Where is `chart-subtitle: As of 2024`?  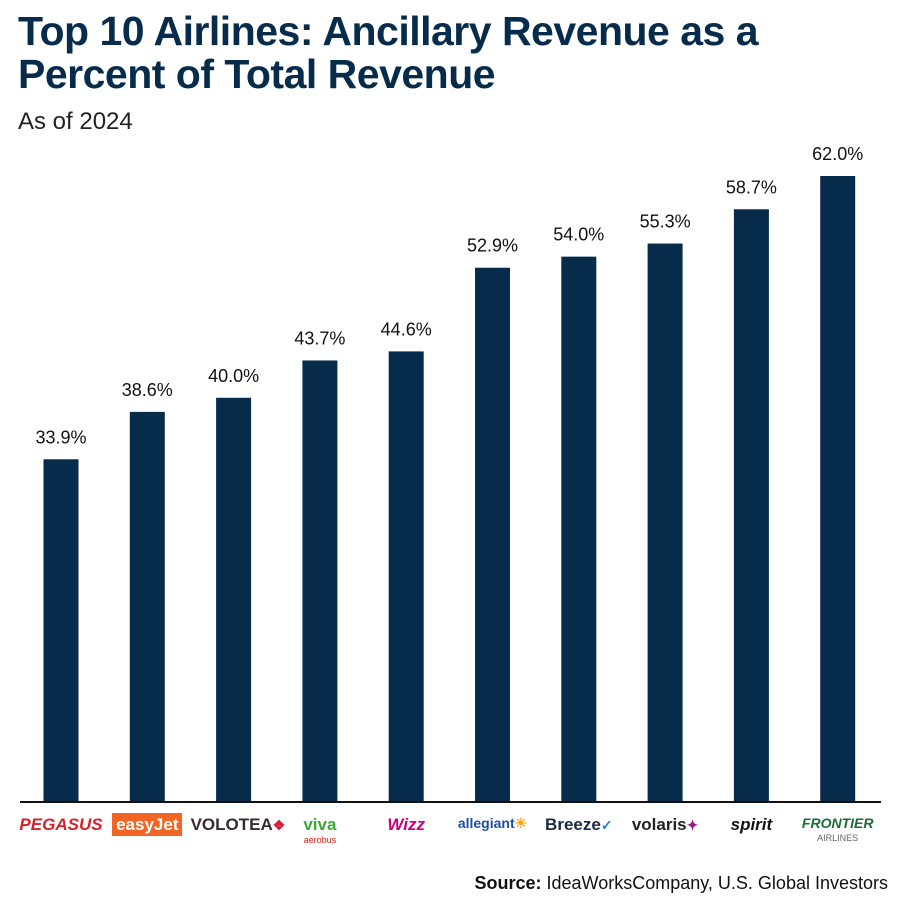
chart-subtitle: As of 2024 is located at coordinates (75, 121).